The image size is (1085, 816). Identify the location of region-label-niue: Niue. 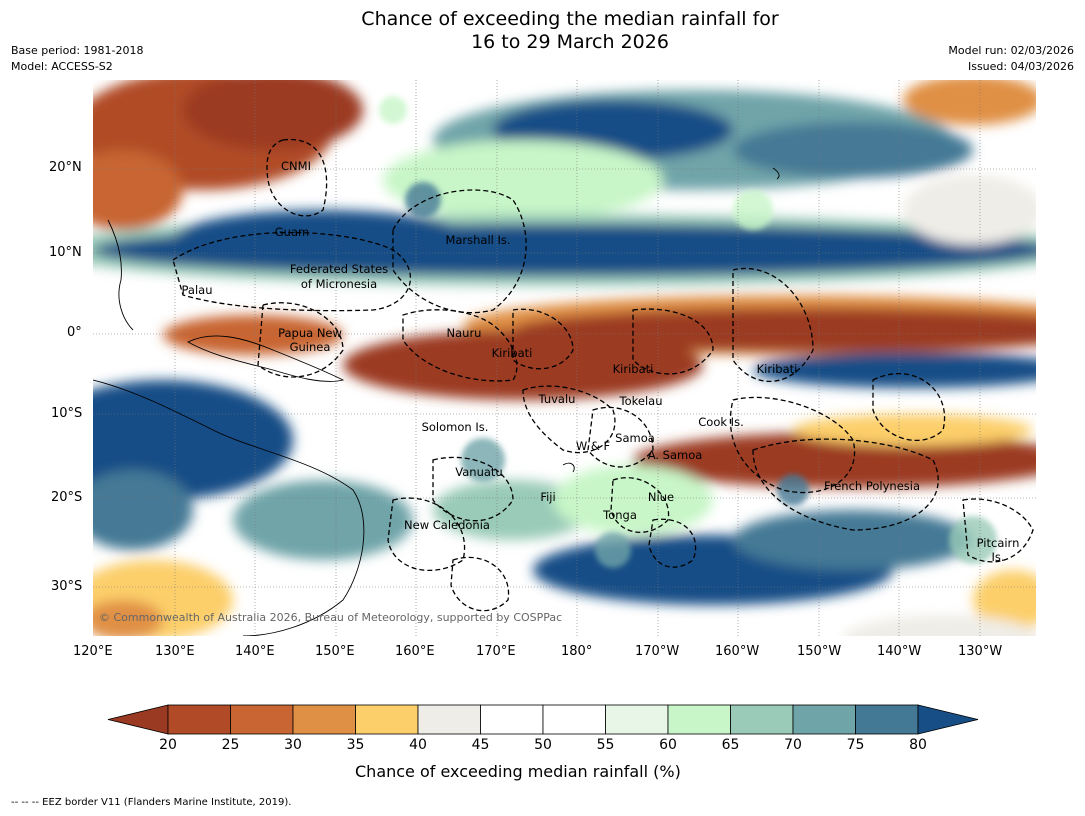
(661, 497).